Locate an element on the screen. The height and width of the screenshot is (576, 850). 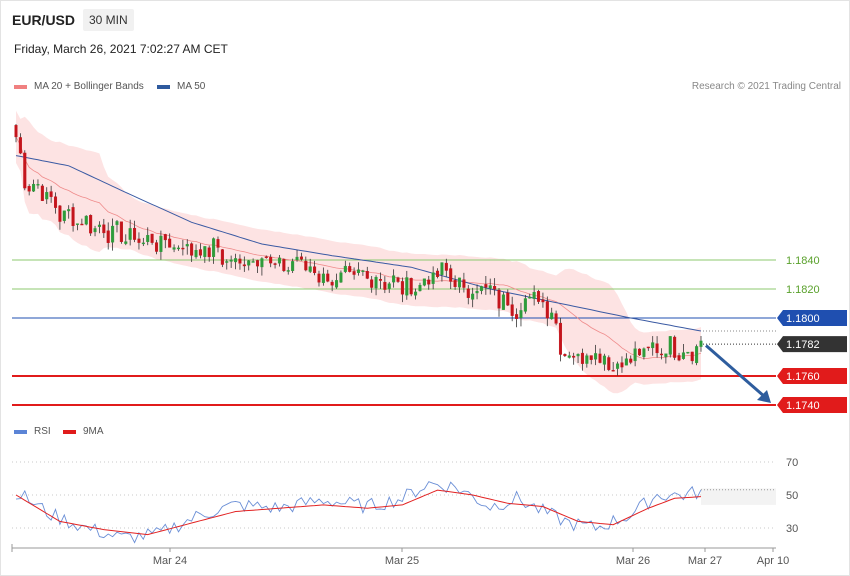
copyright-note: Research © 2021 Trading Central is located at coordinates (766, 86).